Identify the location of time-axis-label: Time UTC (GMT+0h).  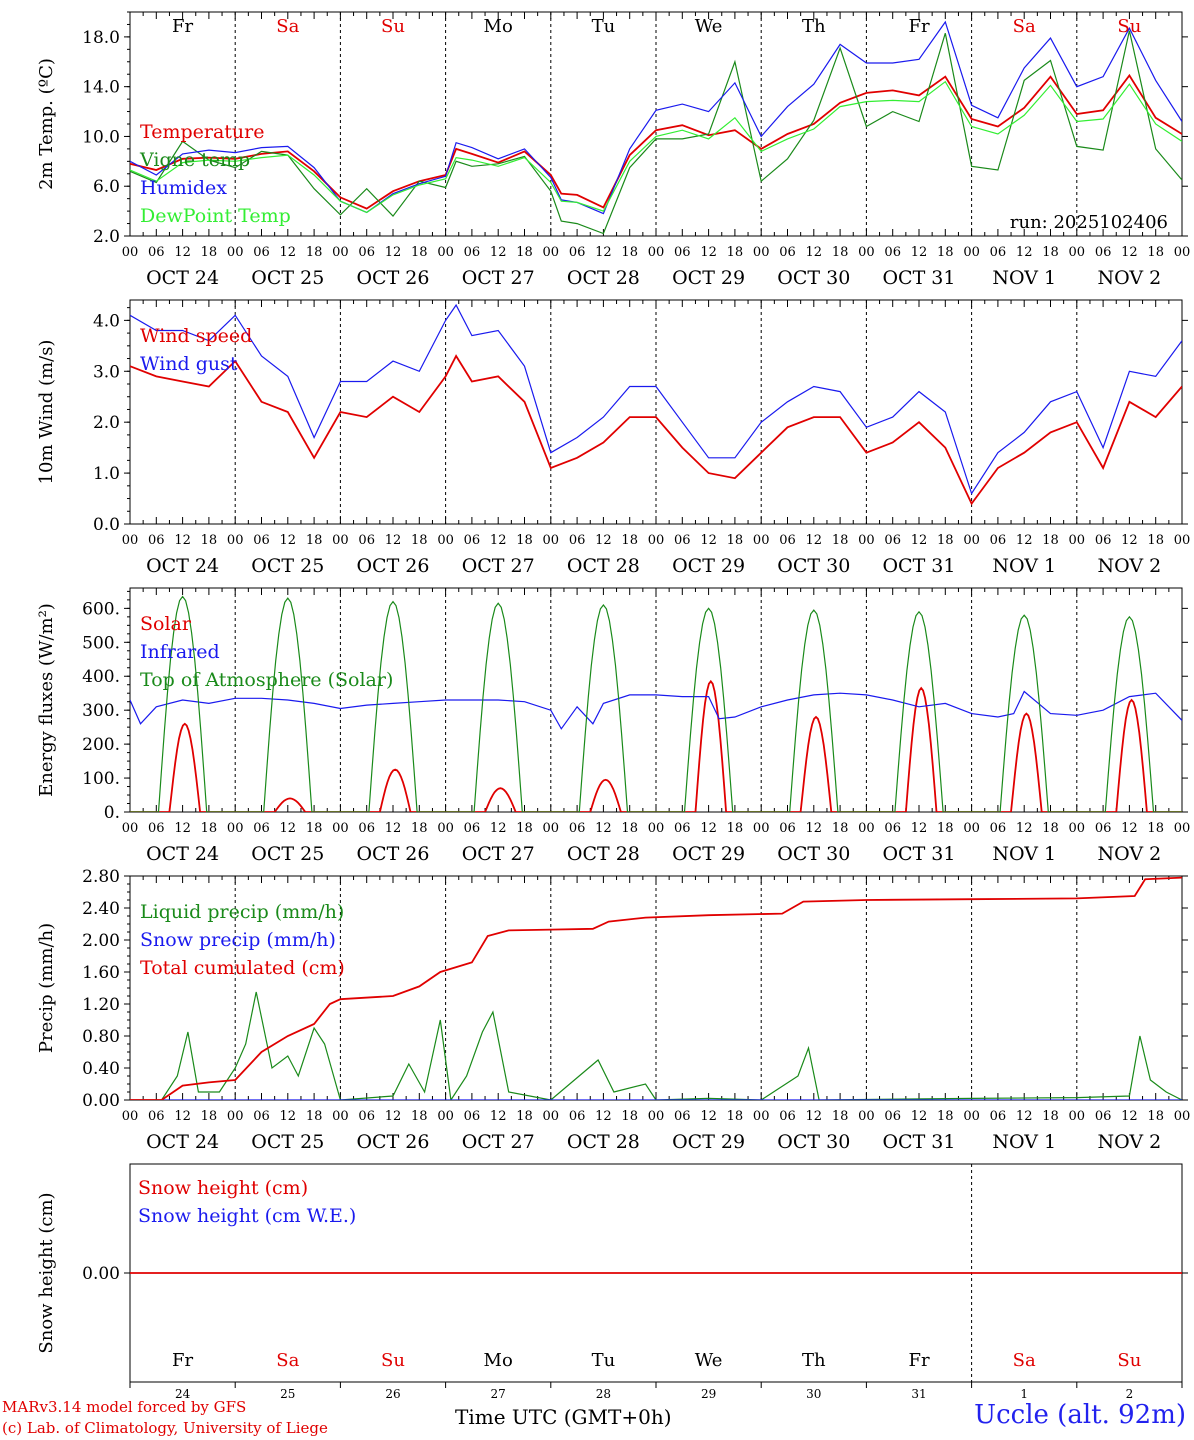
(563, 1417).